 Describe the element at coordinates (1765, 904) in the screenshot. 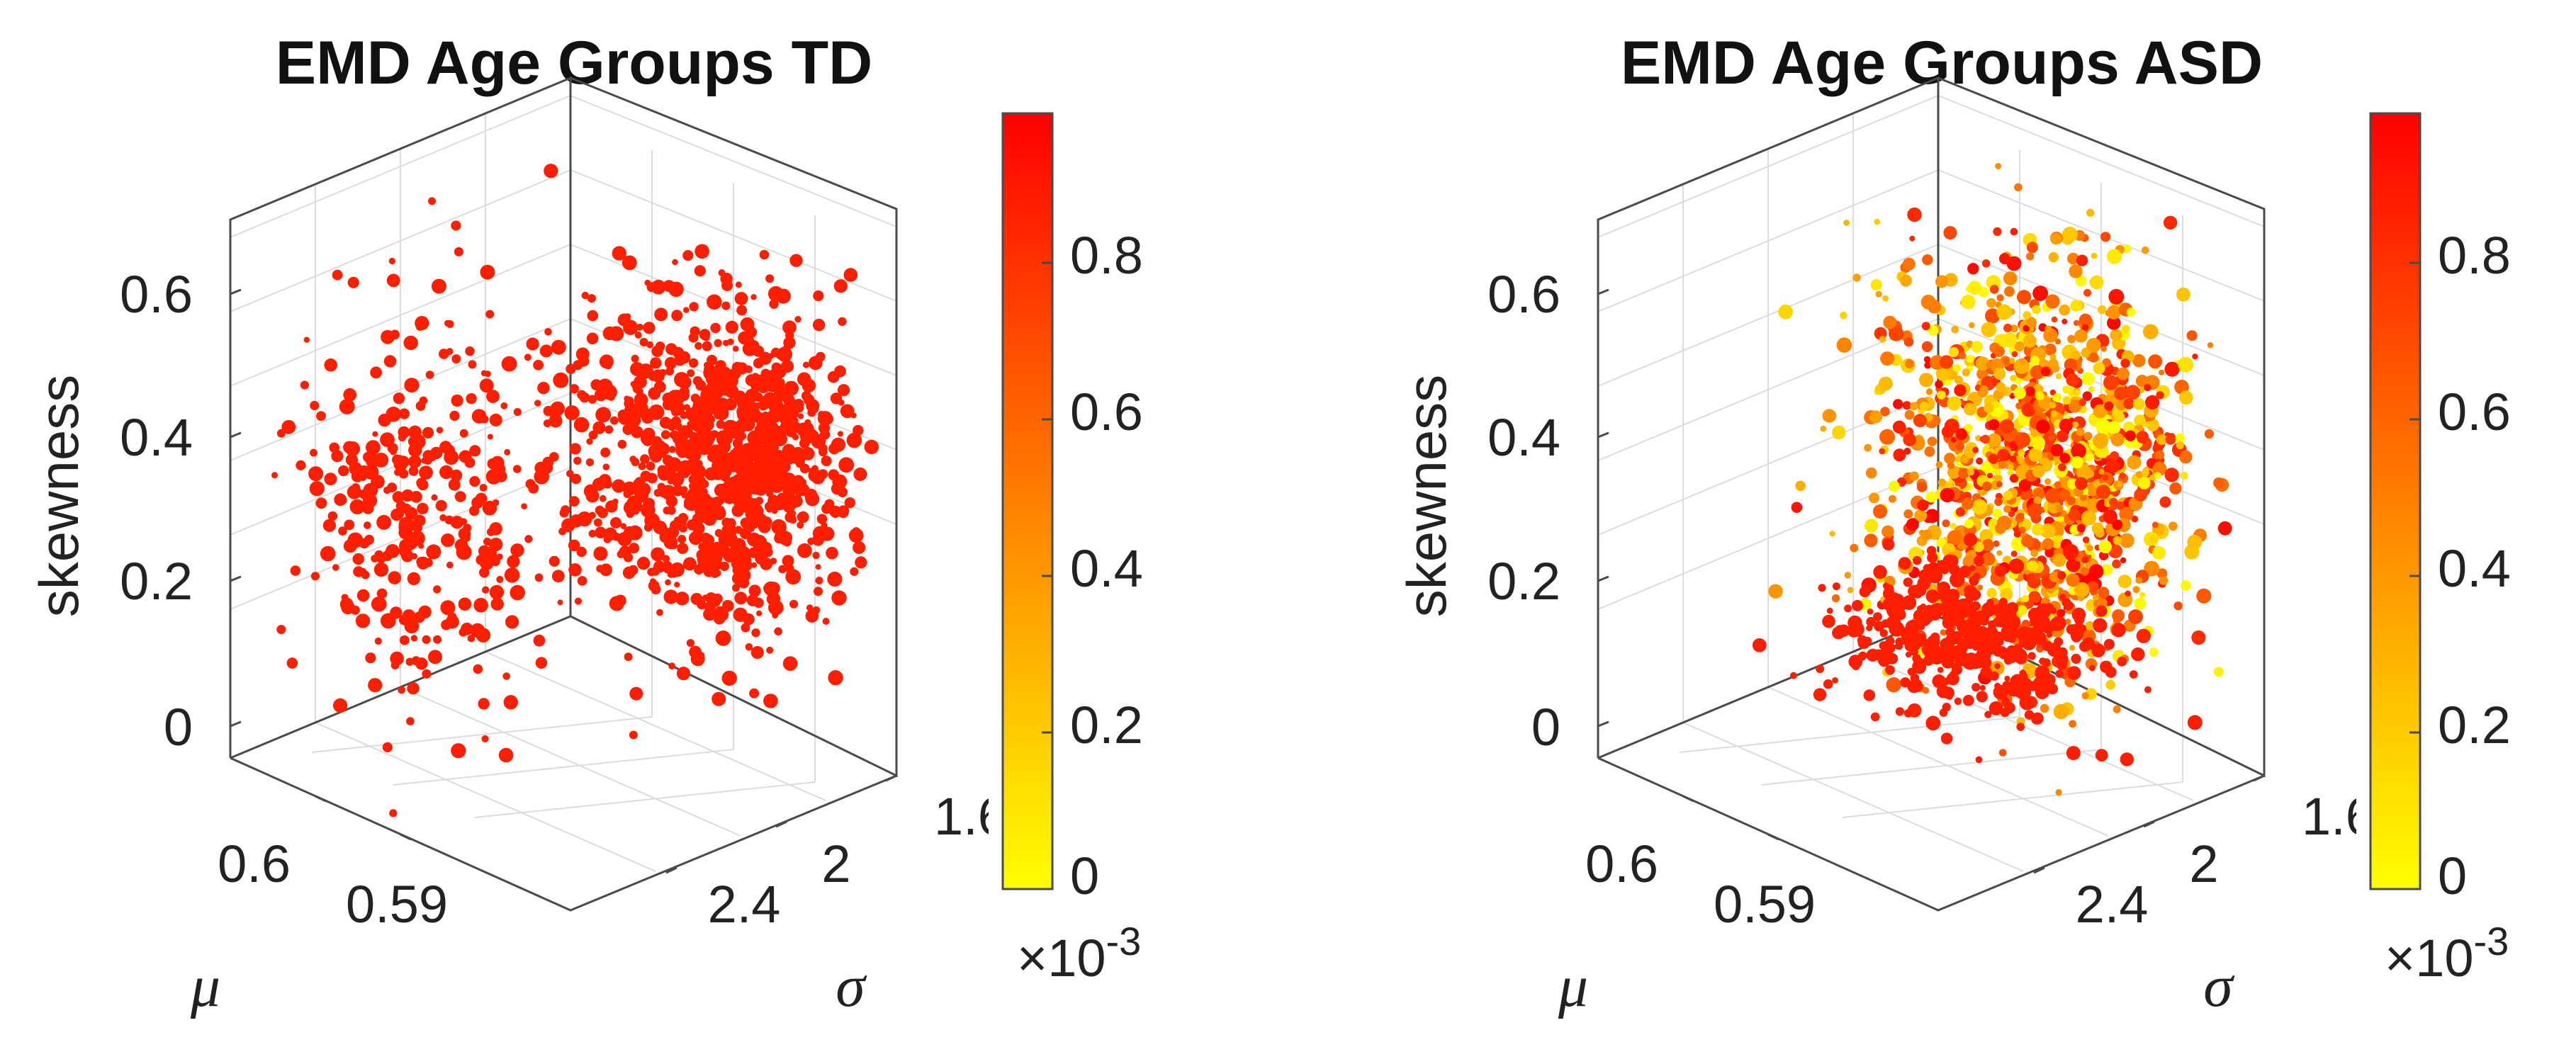

I see `mu-tick-1: 0.59` at that location.